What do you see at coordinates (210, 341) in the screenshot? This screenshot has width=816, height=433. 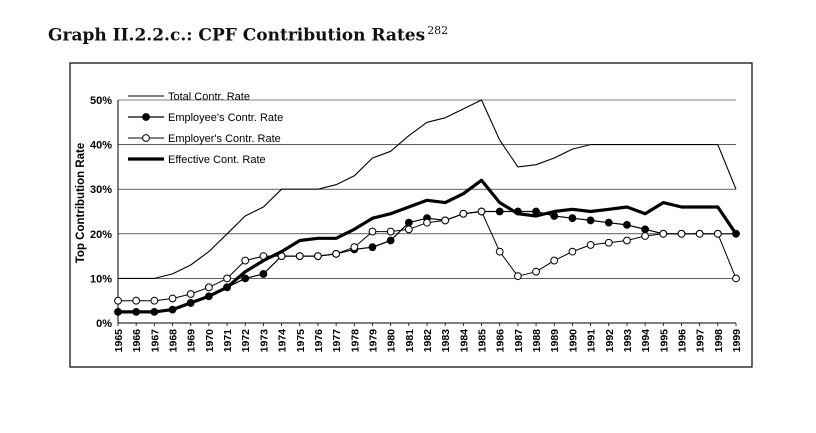 I see `x-tick-label: 1970` at bounding box center [210, 341].